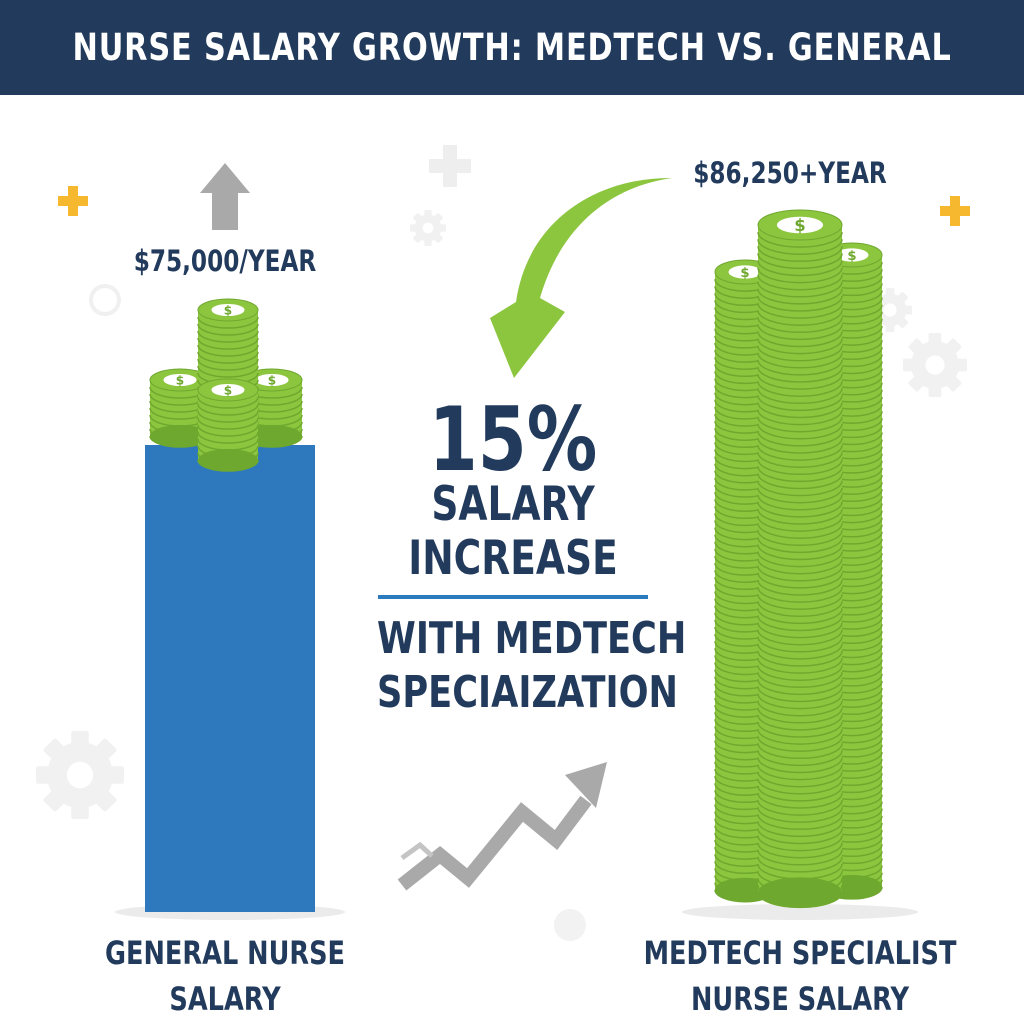 This screenshot has width=1024, height=1024. What do you see at coordinates (225, 261) in the screenshot?
I see `general-salary-value: $75,000/YEAR` at bounding box center [225, 261].